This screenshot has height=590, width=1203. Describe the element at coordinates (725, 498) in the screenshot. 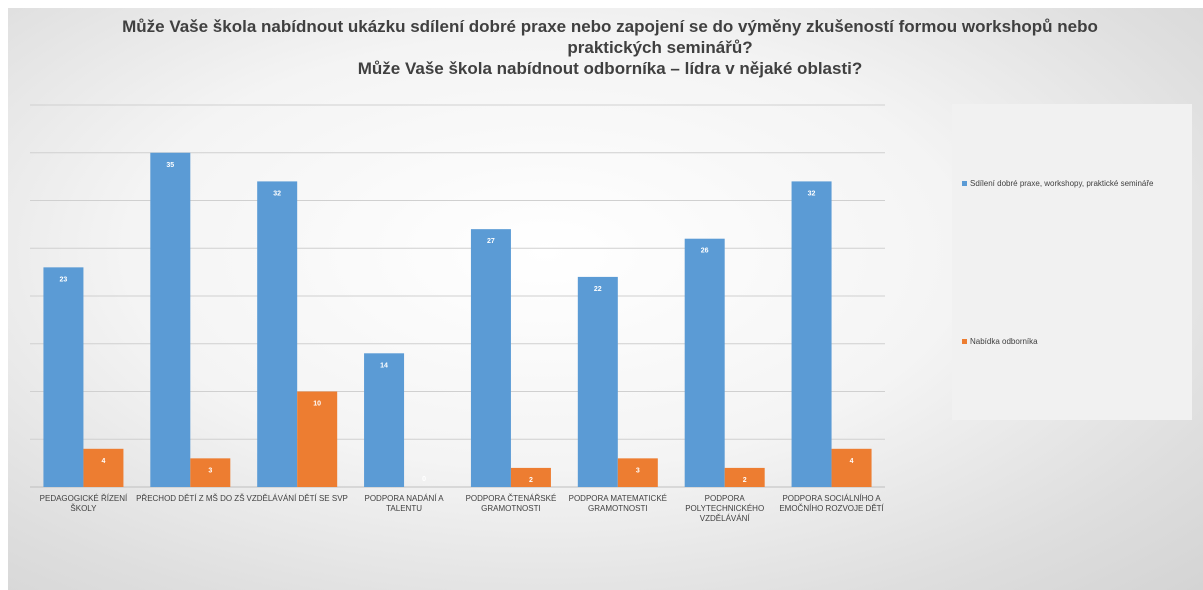

I see `category-label: PODPORA` at that location.